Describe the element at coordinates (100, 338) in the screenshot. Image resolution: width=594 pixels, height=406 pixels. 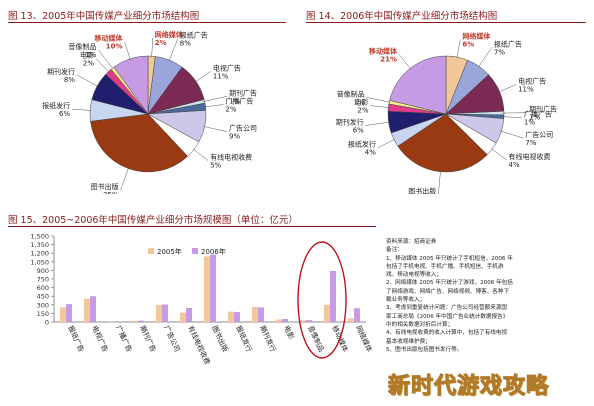
I see `x-category-label: 电视广告` at that location.